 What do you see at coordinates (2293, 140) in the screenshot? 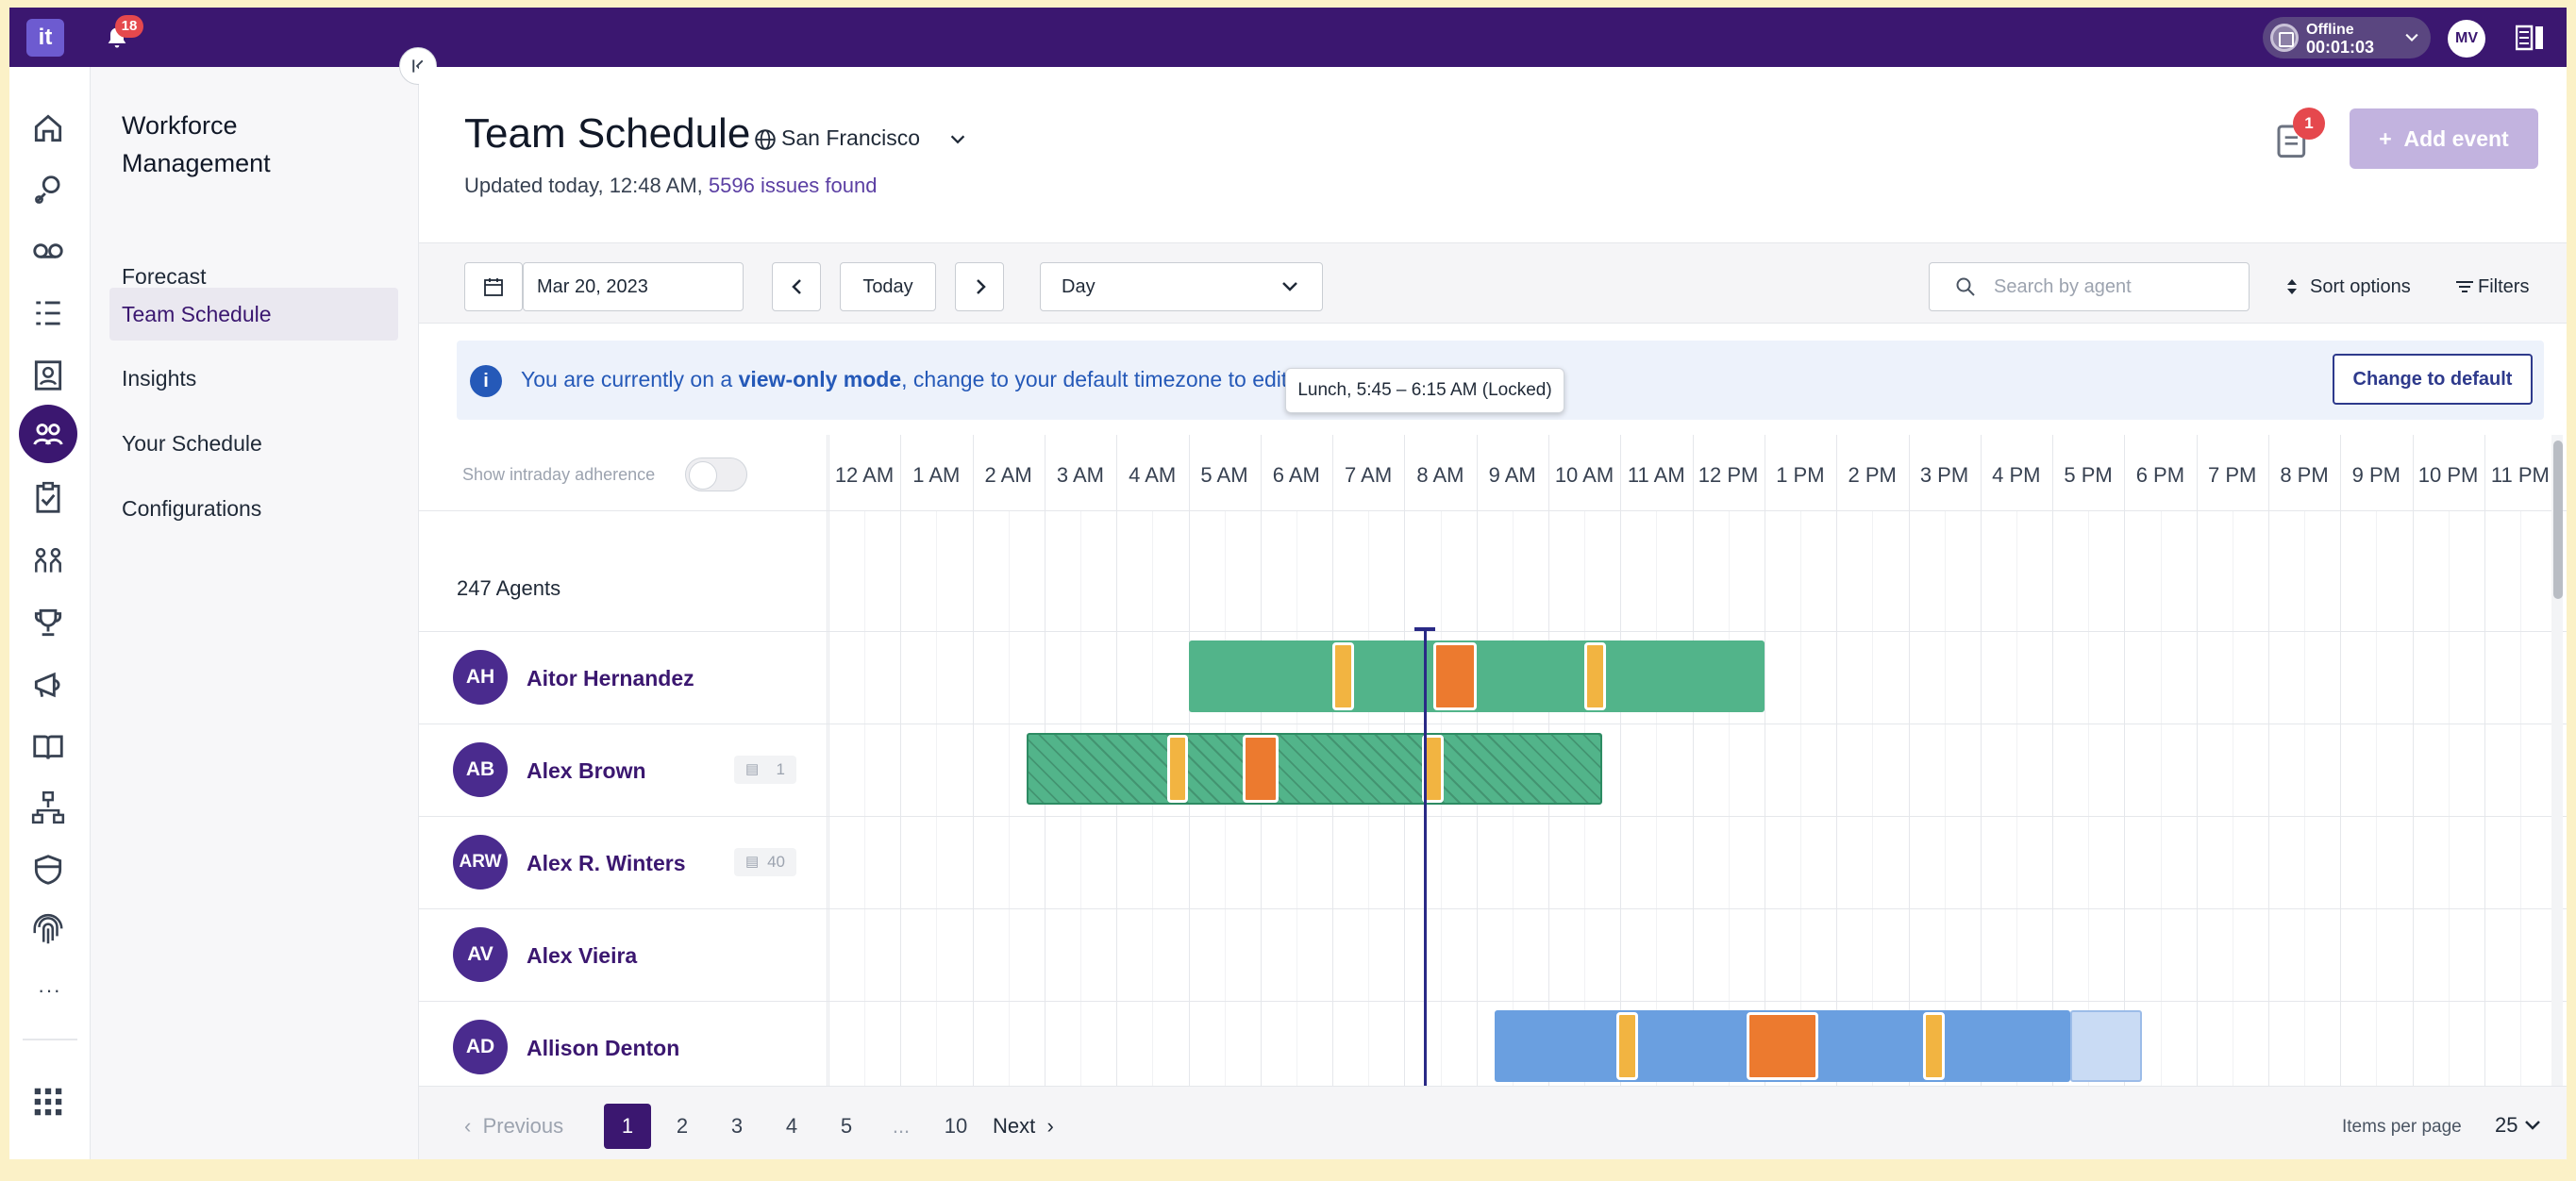
I see `schedule-notes-icon` at bounding box center [2293, 140].